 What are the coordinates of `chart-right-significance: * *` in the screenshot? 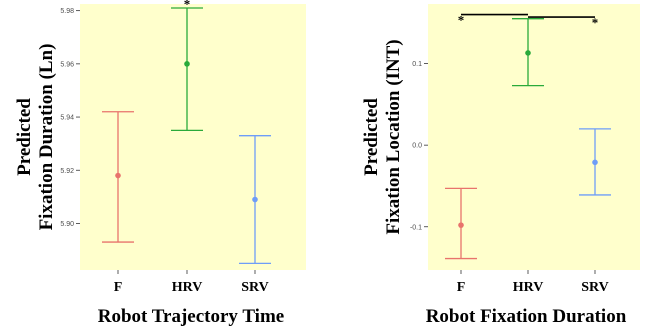 It's located at (528, 21).